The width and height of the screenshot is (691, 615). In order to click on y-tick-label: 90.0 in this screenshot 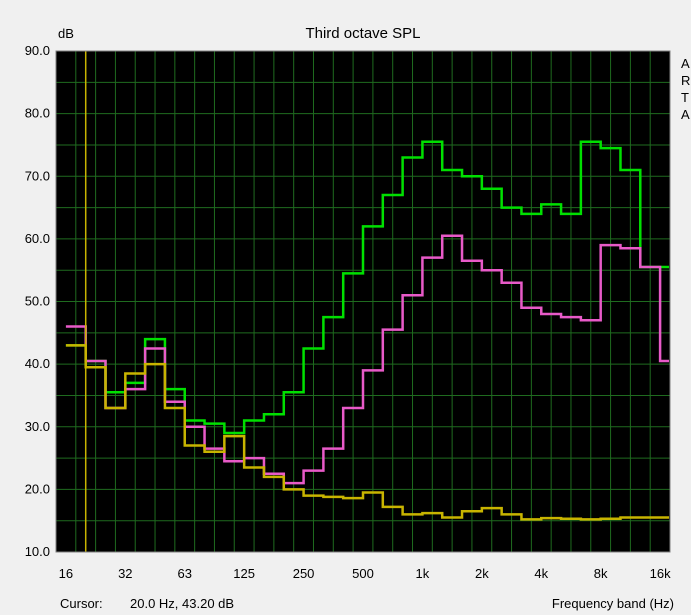, I will do `click(37, 50)`.